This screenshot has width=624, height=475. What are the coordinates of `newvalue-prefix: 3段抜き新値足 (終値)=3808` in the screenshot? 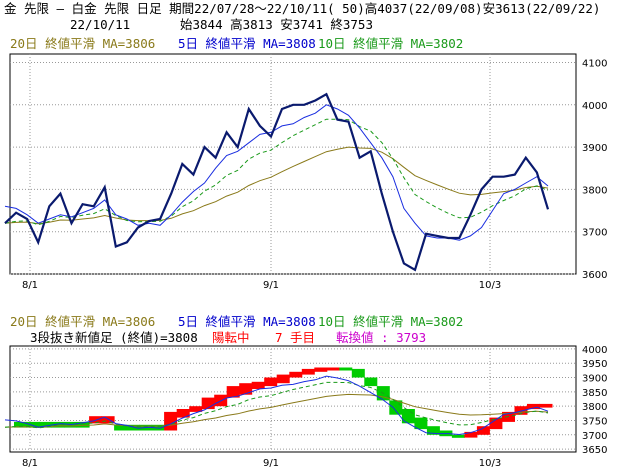 It's located at (114, 337).